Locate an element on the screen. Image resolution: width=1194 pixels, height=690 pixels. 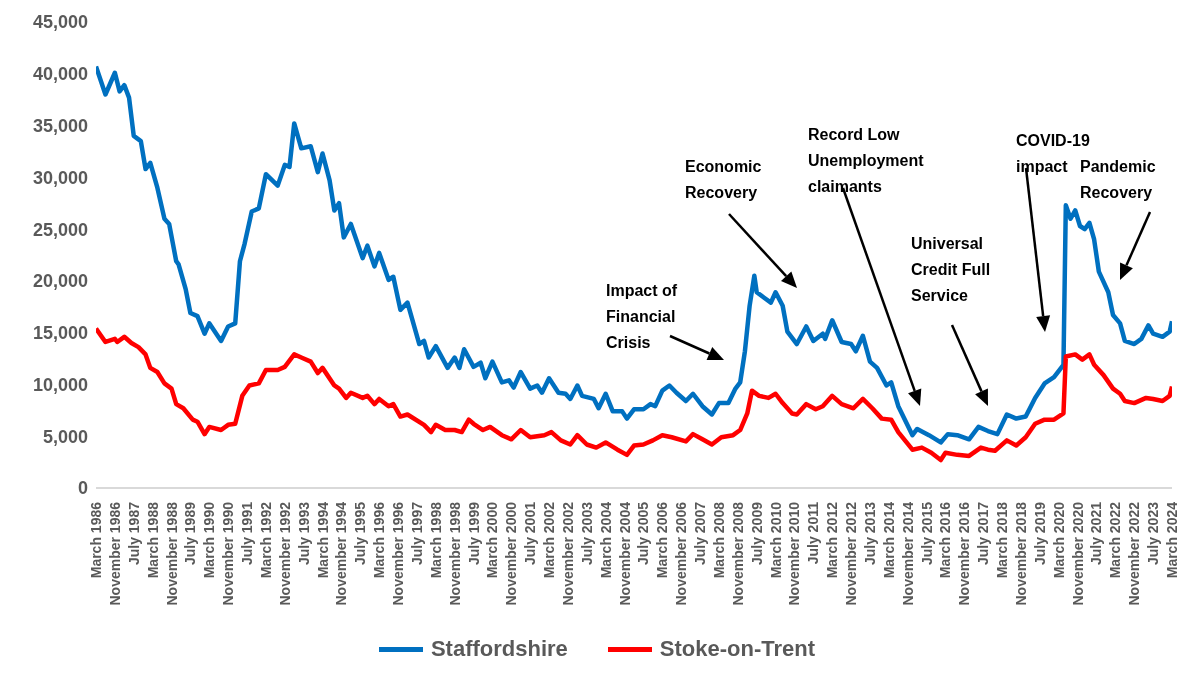
x-tick-label: March 1988 is located at coordinates (152, 540).